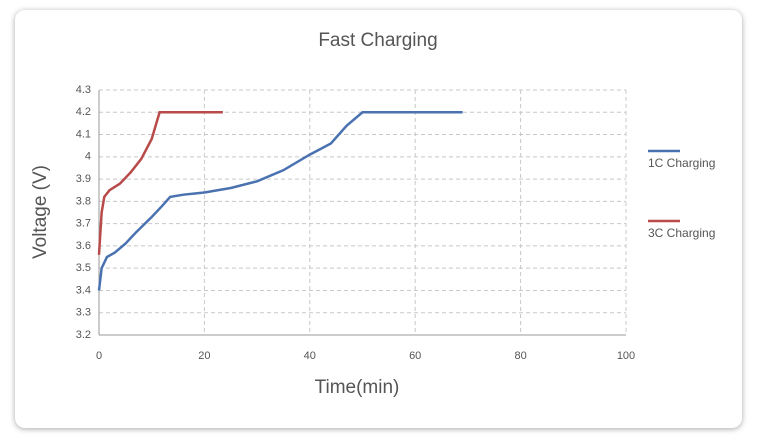  I want to click on y-tick-label: 3.2, so click(83, 335).